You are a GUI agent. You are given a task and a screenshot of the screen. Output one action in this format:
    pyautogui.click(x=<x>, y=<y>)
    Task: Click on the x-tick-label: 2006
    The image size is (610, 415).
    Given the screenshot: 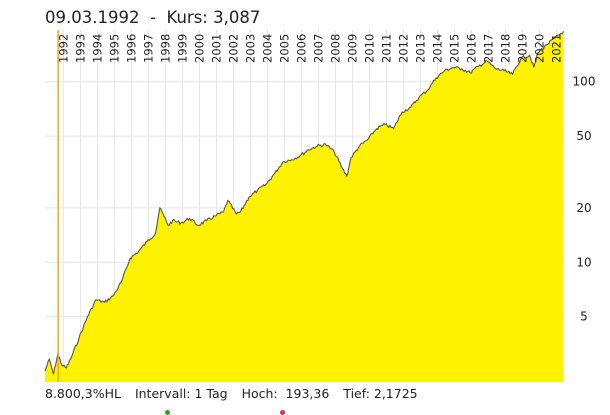 What is the action you would take?
    pyautogui.click(x=301, y=48)
    